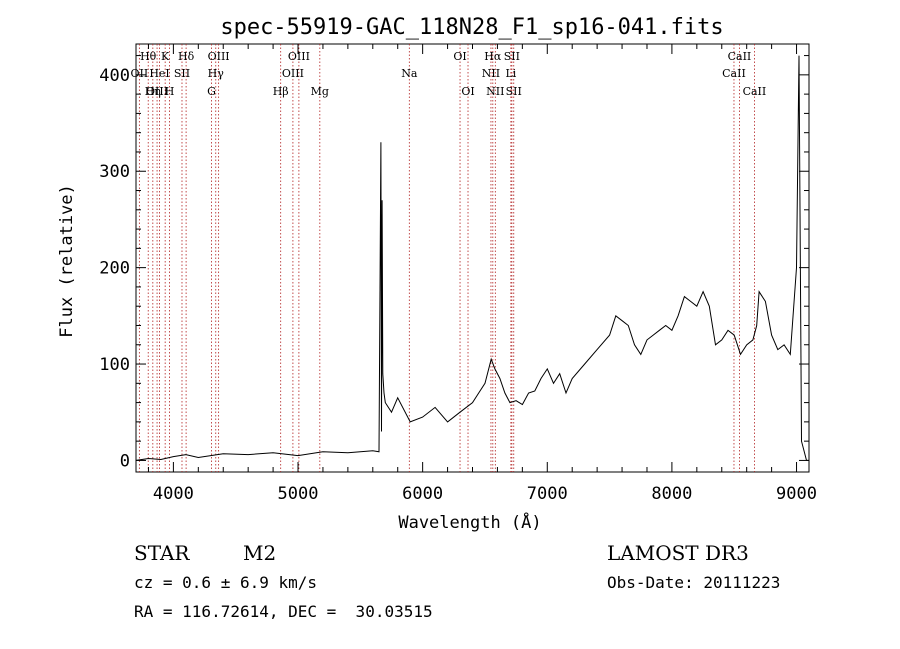  What do you see at coordinates (159, 73) in the screenshot?
I see `spectral-line-label: HeI` at bounding box center [159, 73].